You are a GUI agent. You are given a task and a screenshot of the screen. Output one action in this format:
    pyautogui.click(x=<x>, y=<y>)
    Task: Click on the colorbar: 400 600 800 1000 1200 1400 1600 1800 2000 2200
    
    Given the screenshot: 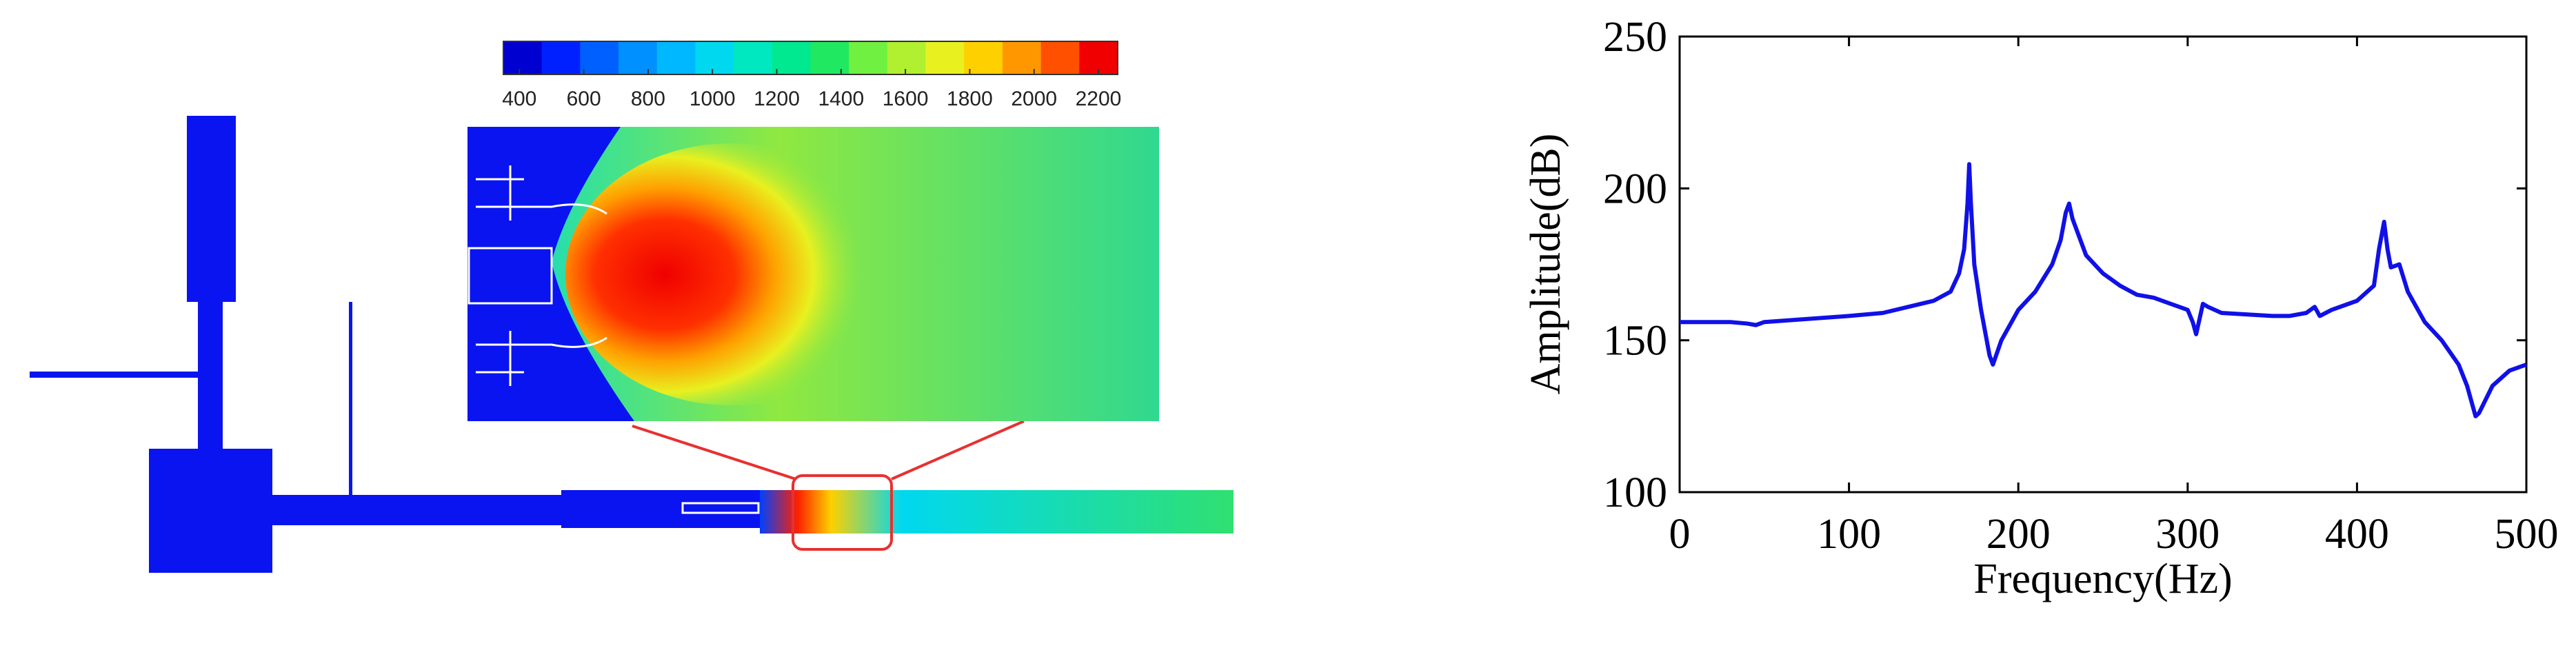 What is the action you would take?
    pyautogui.click(x=811, y=75)
    